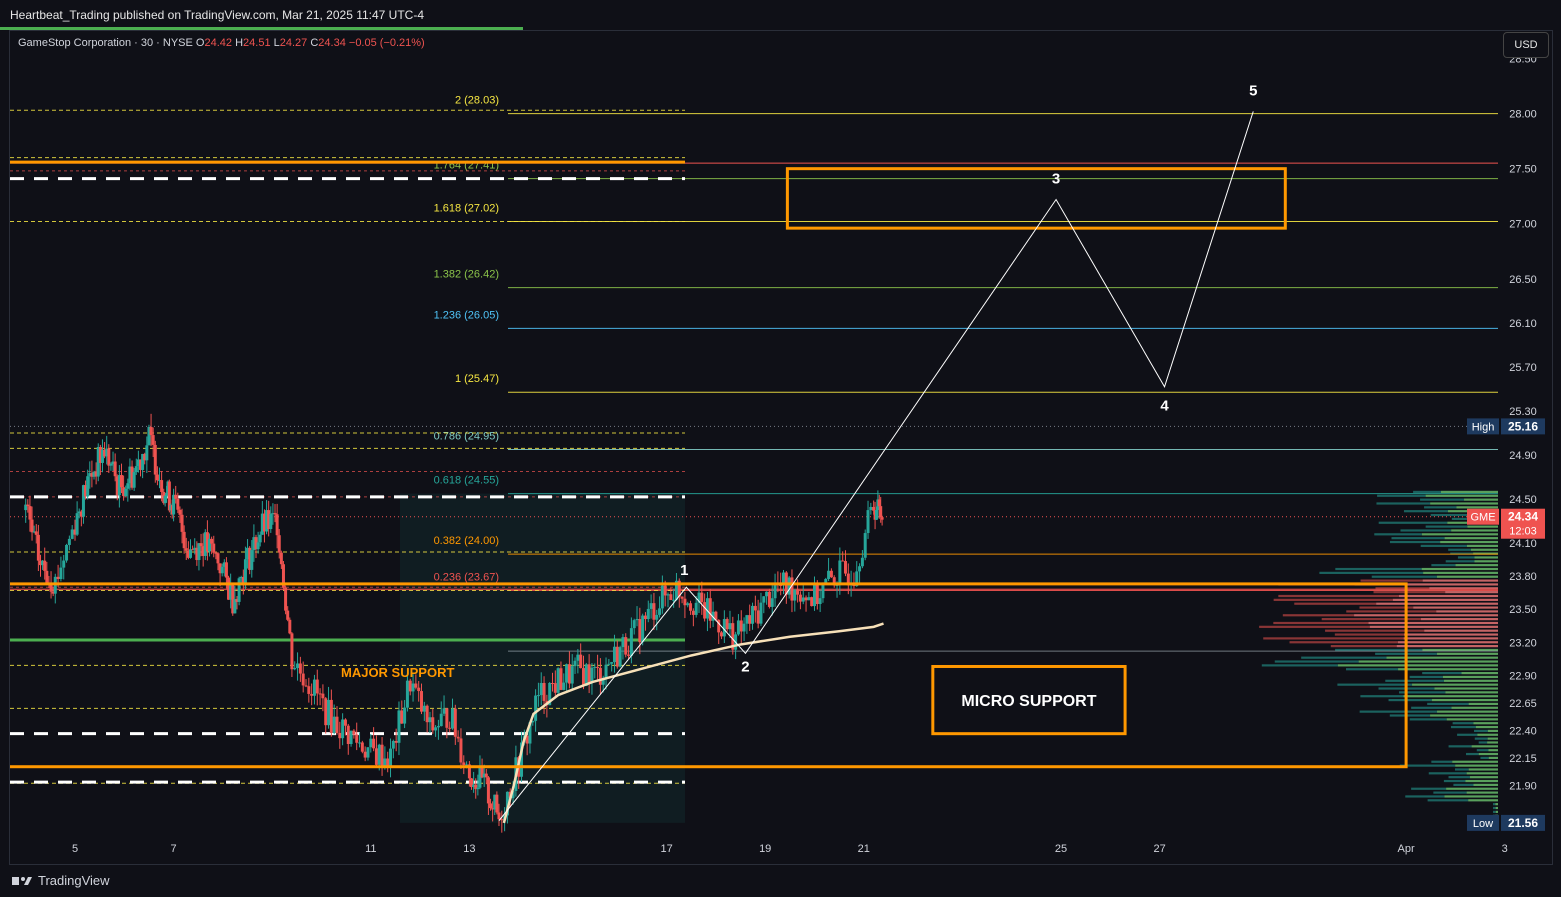 This screenshot has height=897, width=1561. Describe the element at coordinates (397, 672) in the screenshot. I see `major-support-label: MAJOR SUPPORT` at that location.